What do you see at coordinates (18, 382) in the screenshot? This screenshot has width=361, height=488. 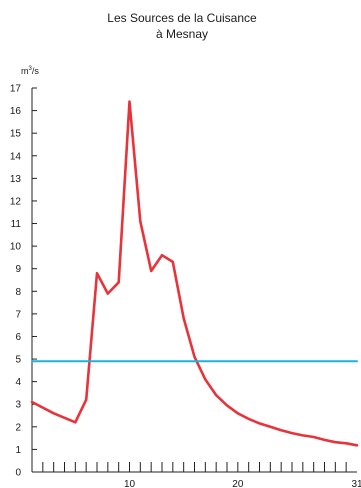 I see `y-tick-label: 4` at bounding box center [18, 382].